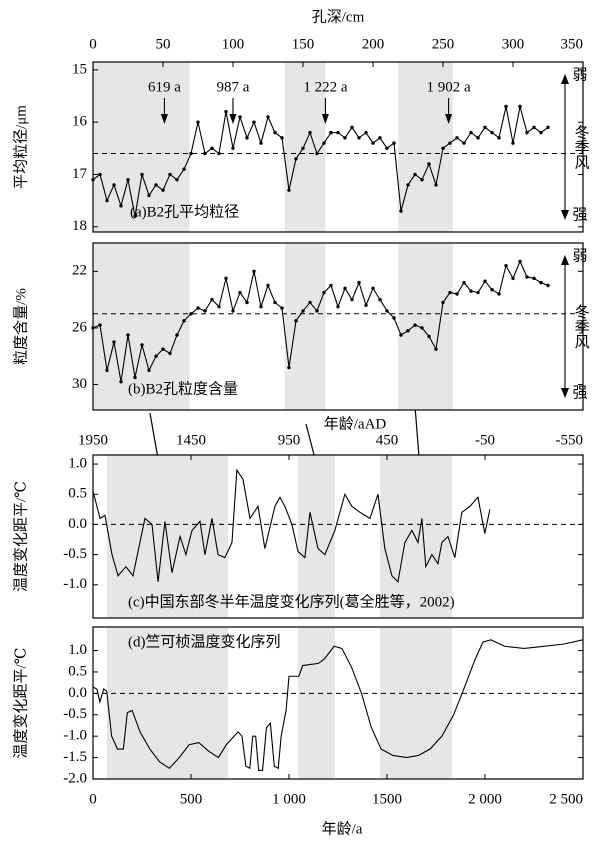 This screenshot has width=605, height=846. I want to click on x-tick-label: -550, so click(570, 440).